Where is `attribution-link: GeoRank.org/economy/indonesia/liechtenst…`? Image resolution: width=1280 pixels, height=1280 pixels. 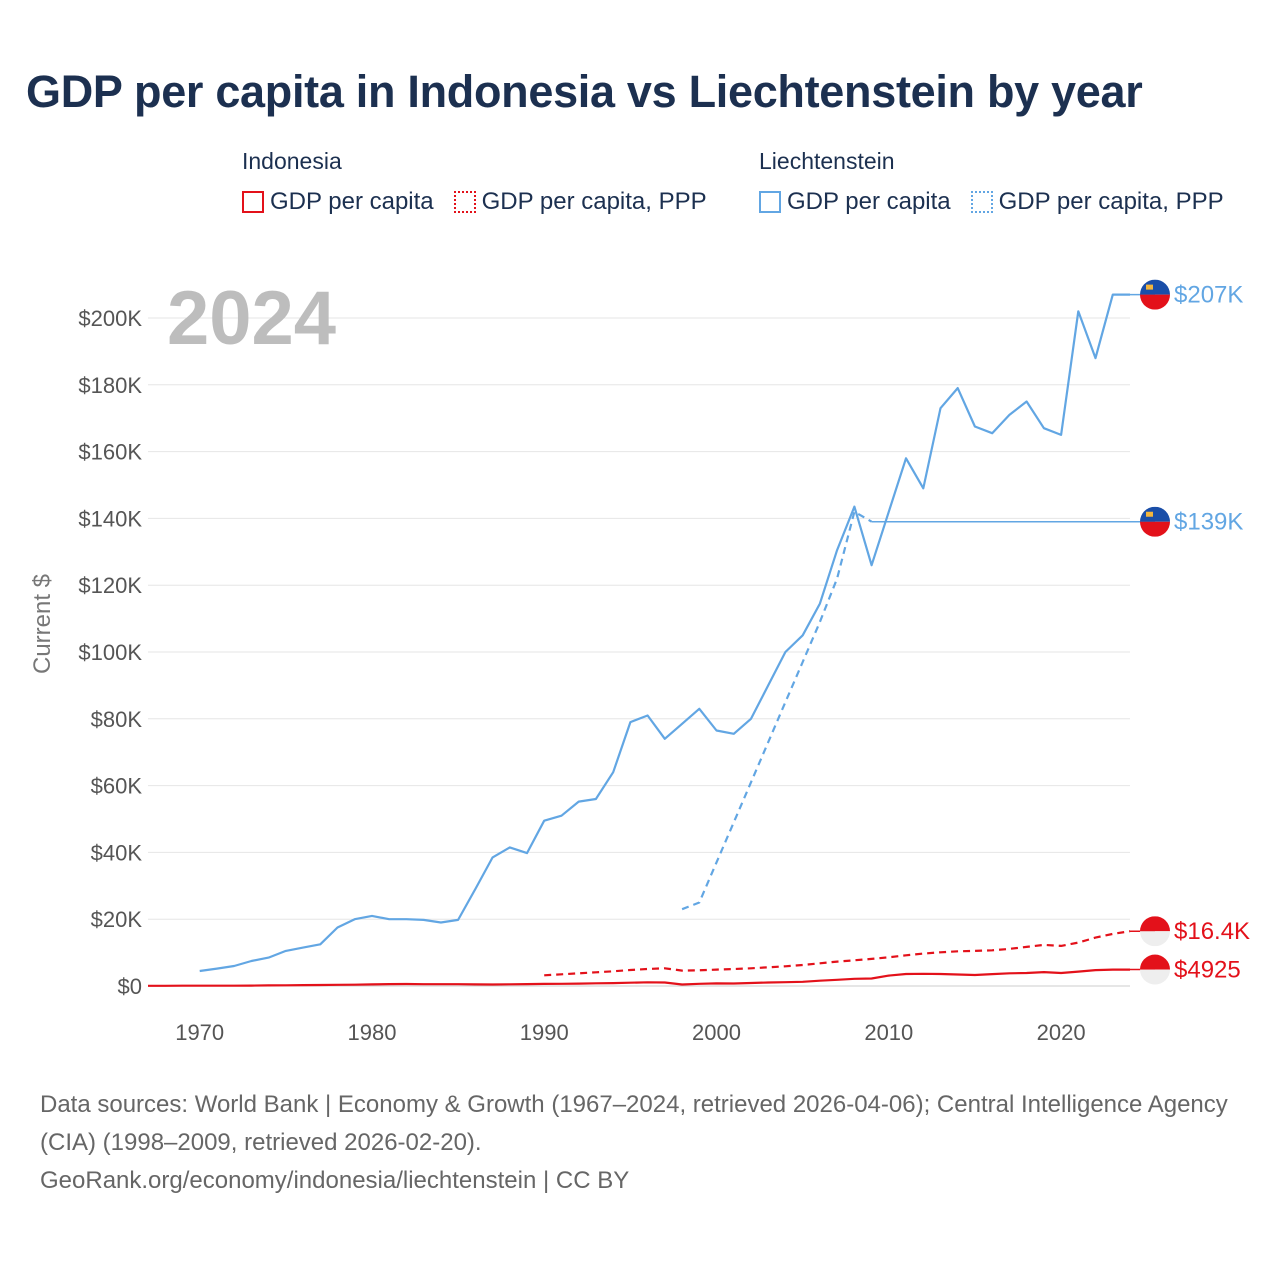
attribution-link: GeoRank.org/economy/indonesia/liechtenst… is located at coordinates (335, 1180).